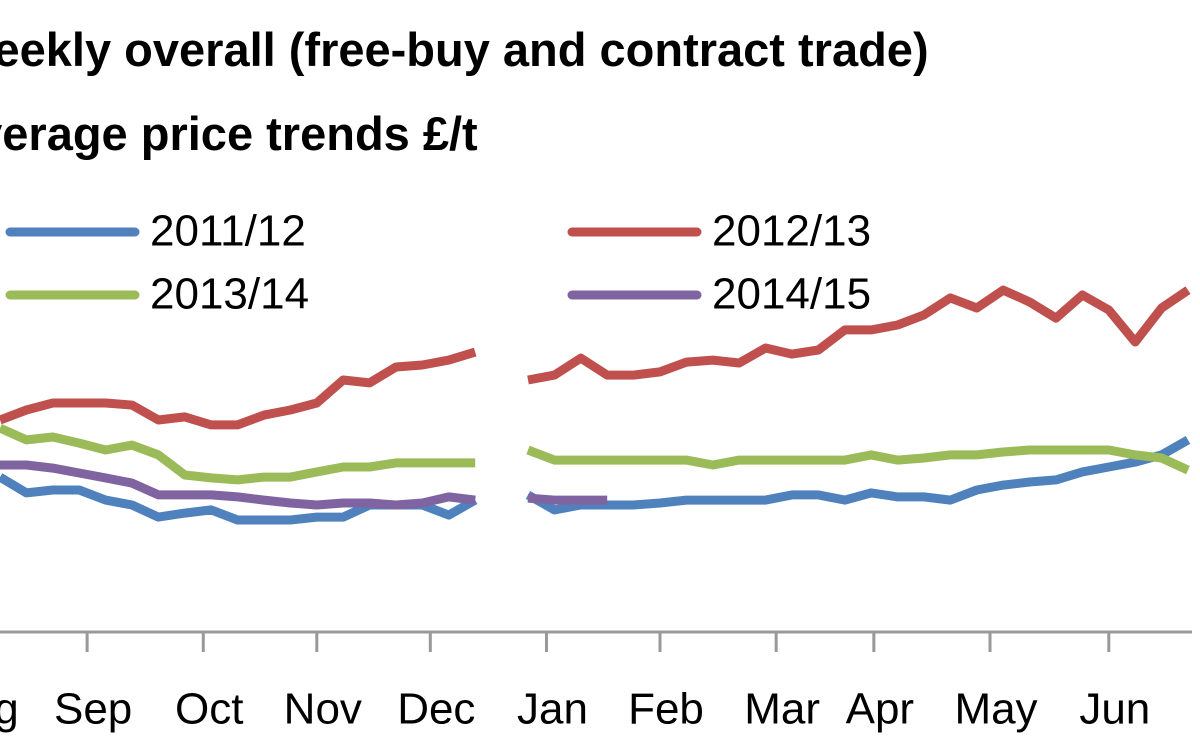 Image resolution: width=1200 pixels, height=743 pixels. Describe the element at coordinates (791, 231) in the screenshot. I see `legend-label: 2012/13` at that location.